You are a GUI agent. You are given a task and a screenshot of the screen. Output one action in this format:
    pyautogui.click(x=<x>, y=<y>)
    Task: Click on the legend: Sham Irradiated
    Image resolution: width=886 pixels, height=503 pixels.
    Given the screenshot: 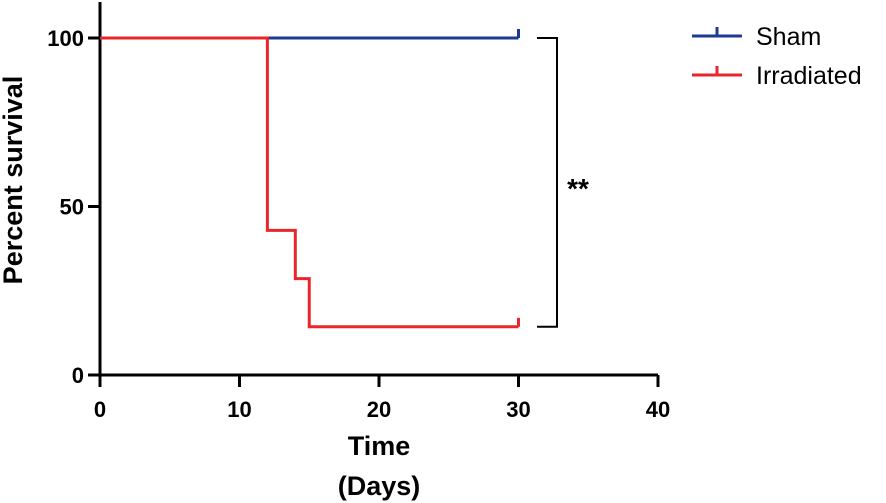 What is the action you would take?
    pyautogui.click(x=777, y=56)
    